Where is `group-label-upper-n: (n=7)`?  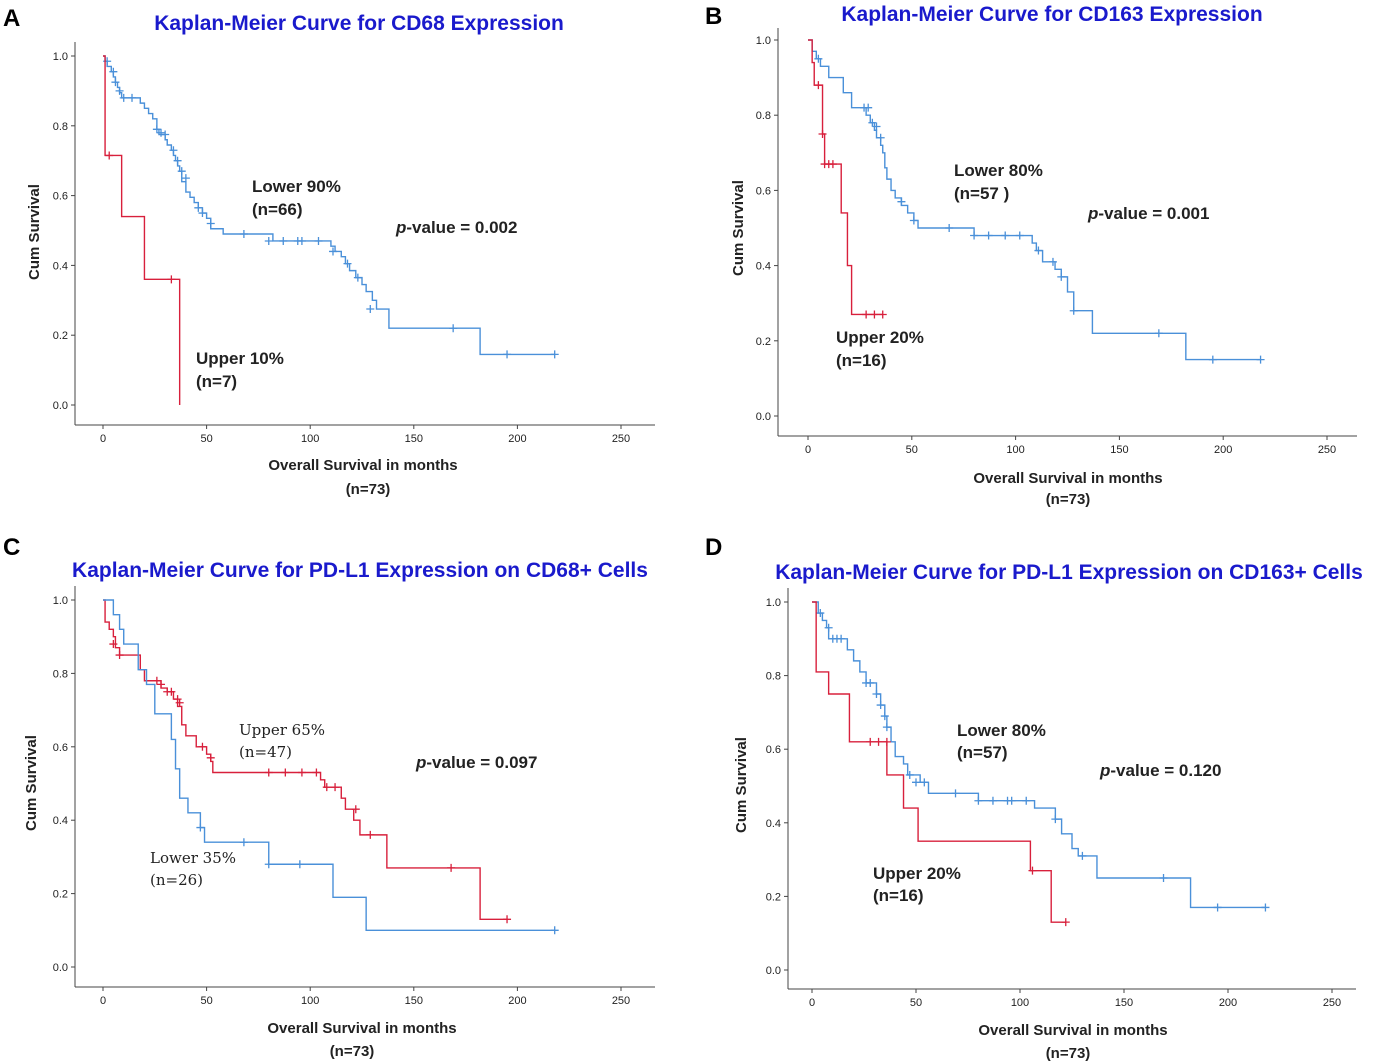
group-label-upper-n: (n=7) is located at coordinates (216, 381).